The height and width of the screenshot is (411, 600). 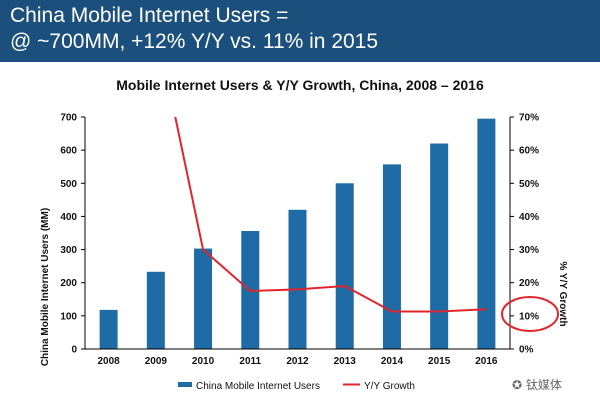 What do you see at coordinates (68, 316) in the screenshot?
I see `left-tick-label: 100` at bounding box center [68, 316].